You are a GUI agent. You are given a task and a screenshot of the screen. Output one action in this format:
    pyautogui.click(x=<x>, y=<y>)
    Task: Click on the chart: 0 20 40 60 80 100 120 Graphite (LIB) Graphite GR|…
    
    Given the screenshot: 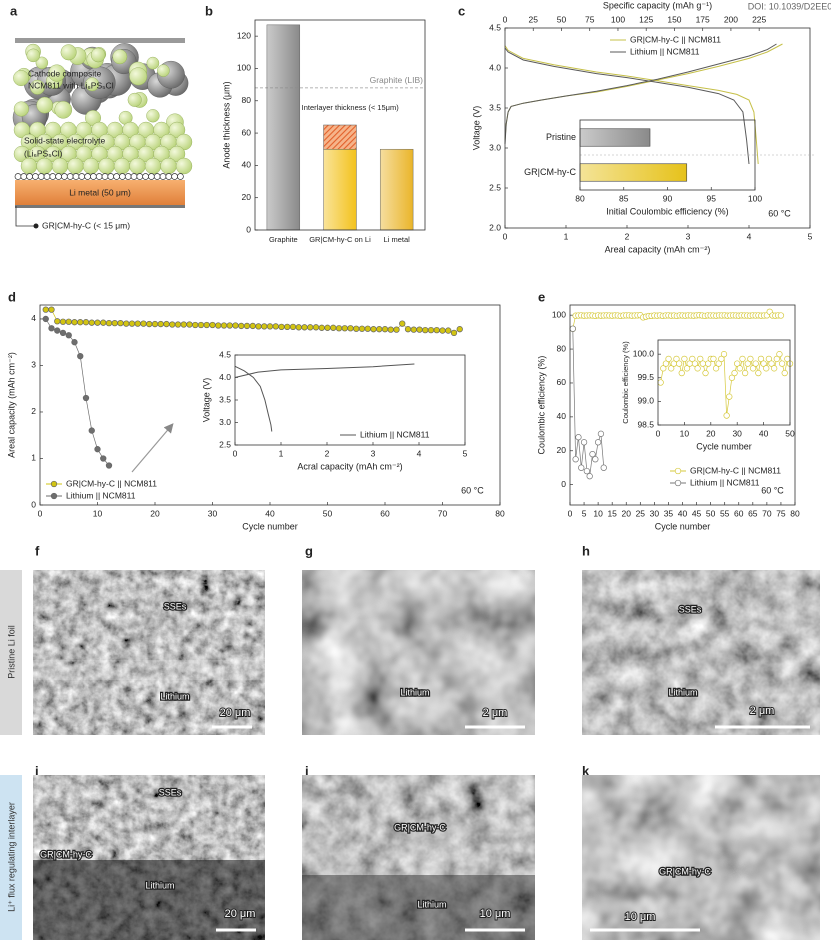 What is the action you would take?
    pyautogui.click(x=323, y=131)
    